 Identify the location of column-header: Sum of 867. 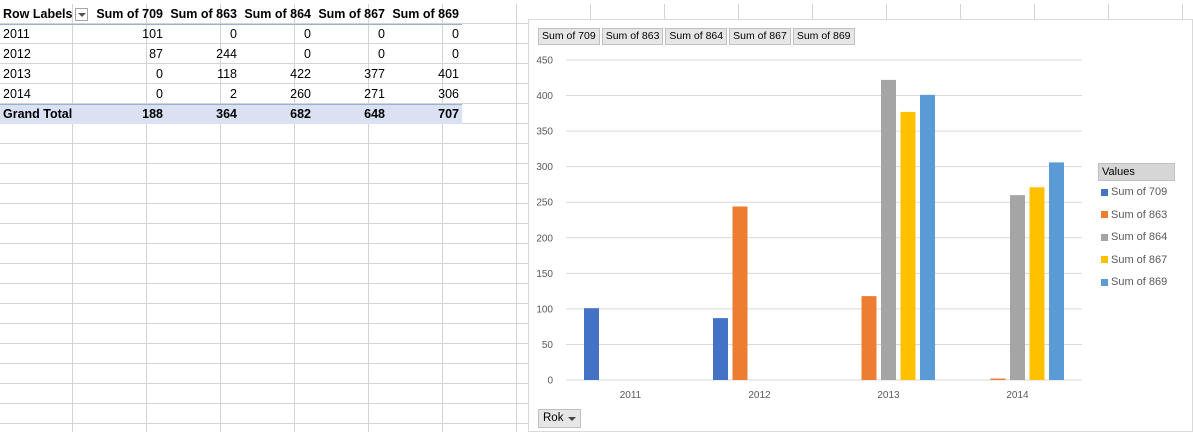
(351, 14).